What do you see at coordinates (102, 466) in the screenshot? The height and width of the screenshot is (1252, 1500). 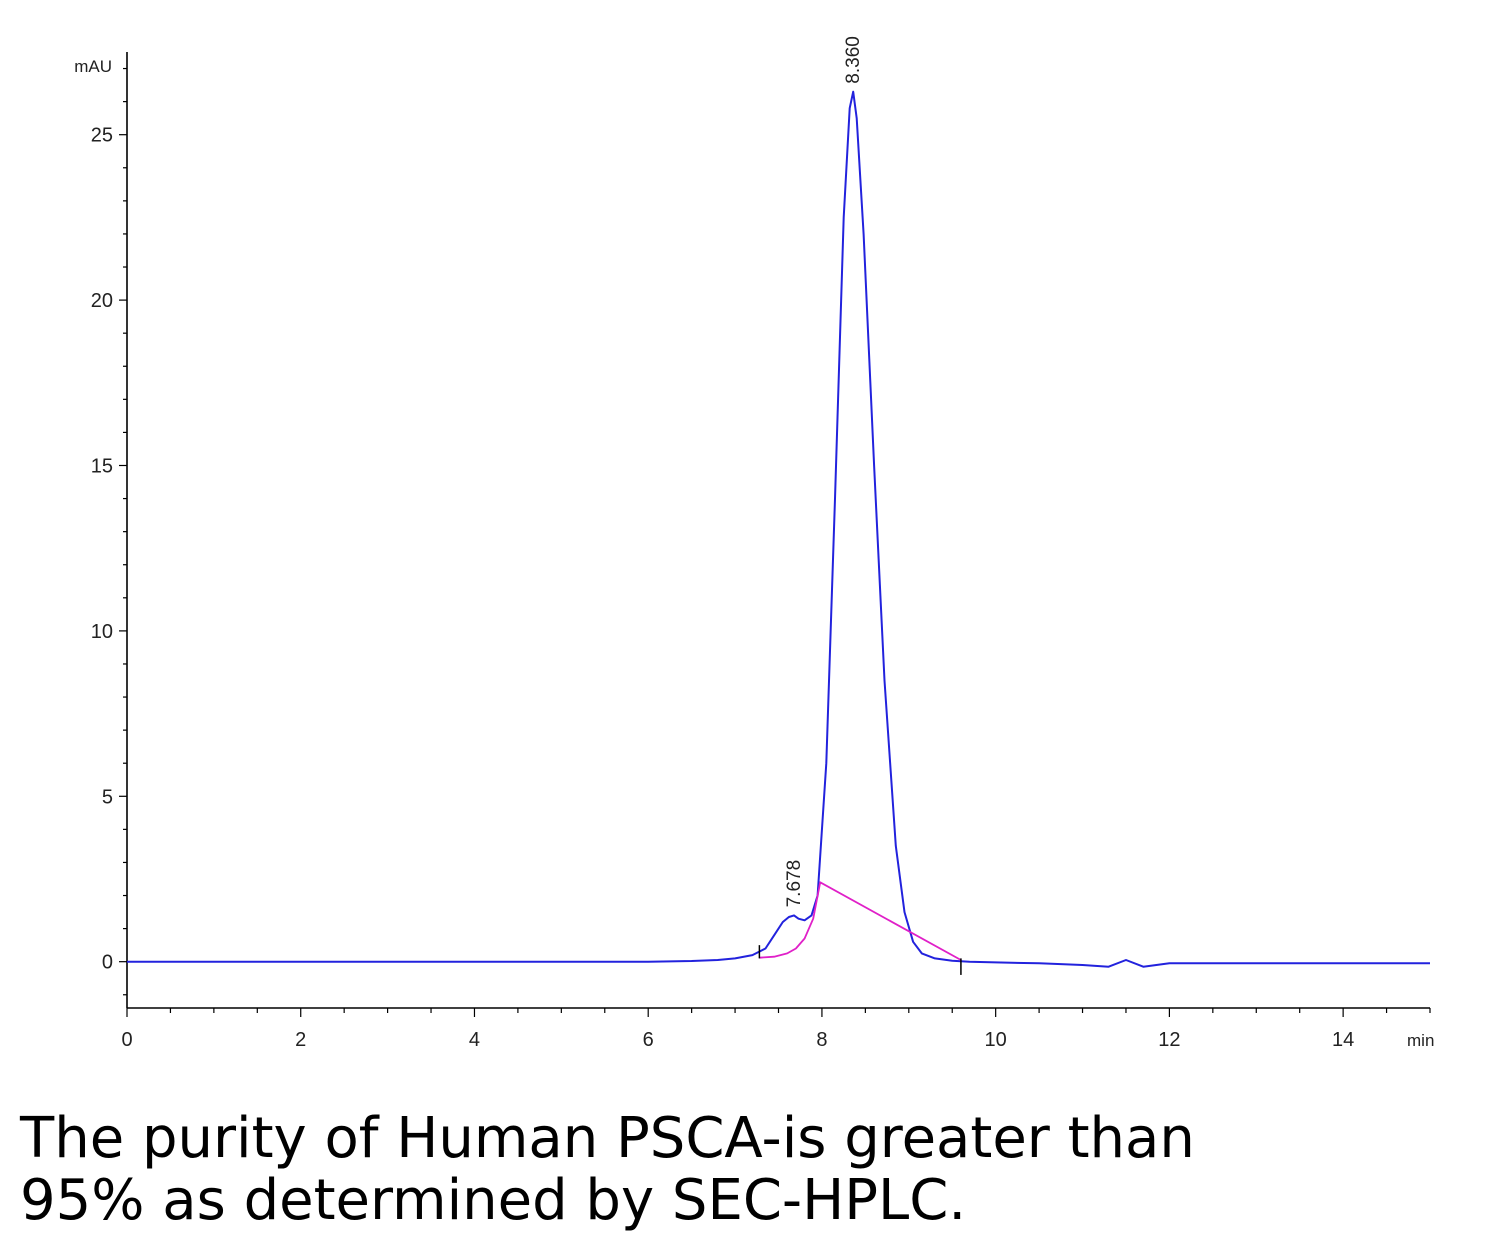 I see `y-tick-label: 15` at bounding box center [102, 466].